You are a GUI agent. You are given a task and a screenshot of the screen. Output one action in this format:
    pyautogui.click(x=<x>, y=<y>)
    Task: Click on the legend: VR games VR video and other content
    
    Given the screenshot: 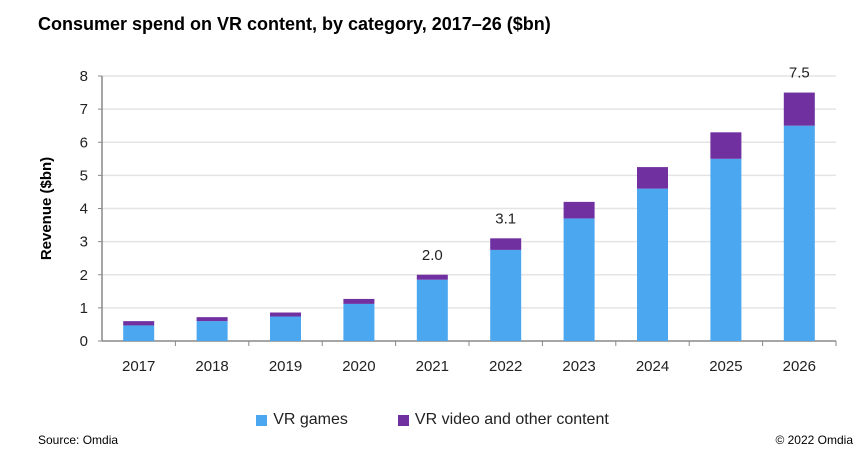 What is the action you would take?
    pyautogui.click(x=432, y=420)
    